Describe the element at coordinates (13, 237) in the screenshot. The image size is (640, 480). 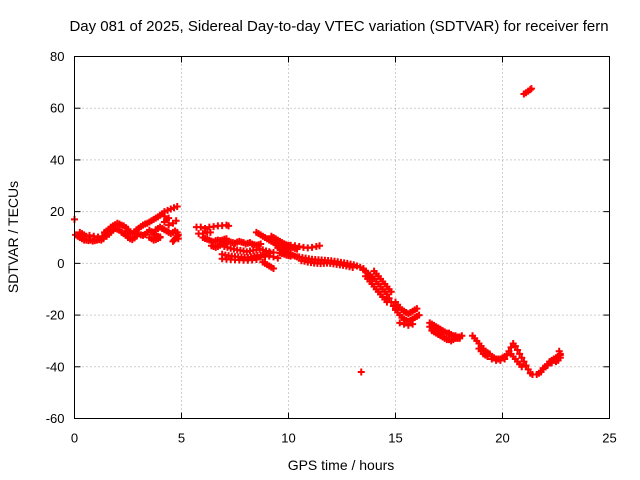
I see `y-axis-label: SDTVAR / TECUs` at that location.